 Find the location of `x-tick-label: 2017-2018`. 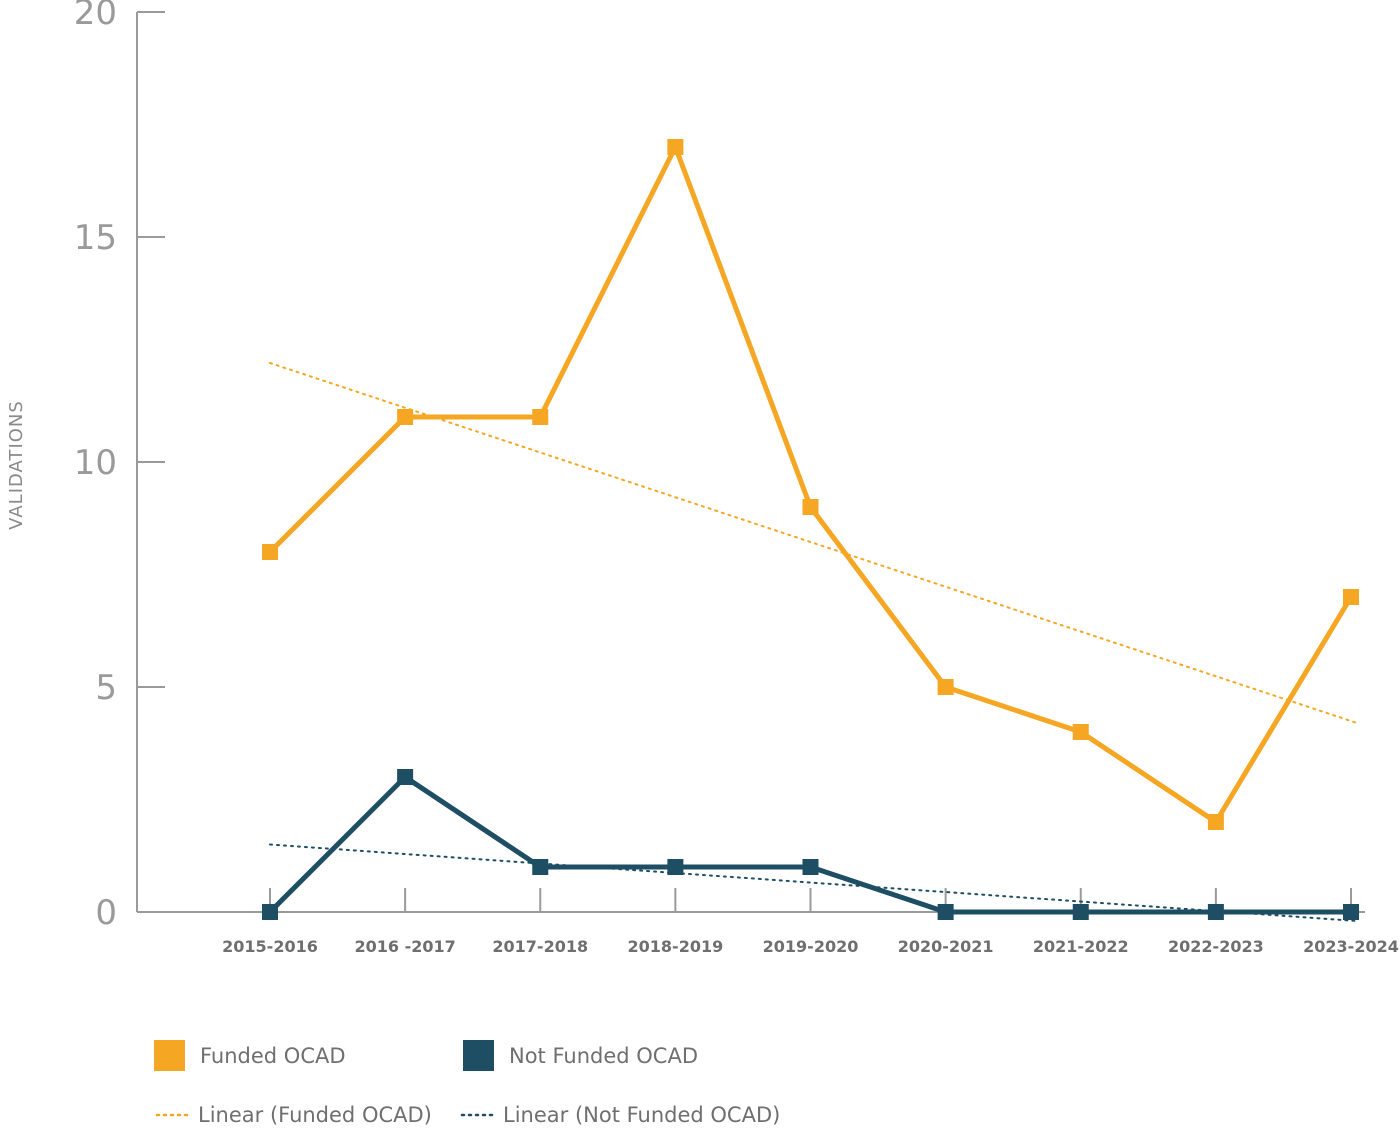

x-tick-label: 2017-2018 is located at coordinates (540, 946).